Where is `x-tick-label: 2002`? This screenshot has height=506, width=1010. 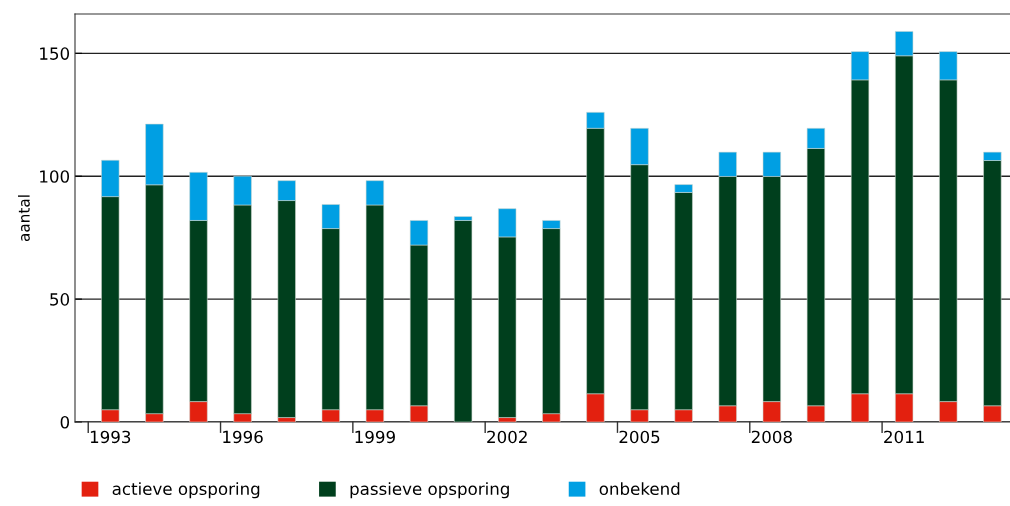 x-tick-label: 2002 is located at coordinates (507, 437).